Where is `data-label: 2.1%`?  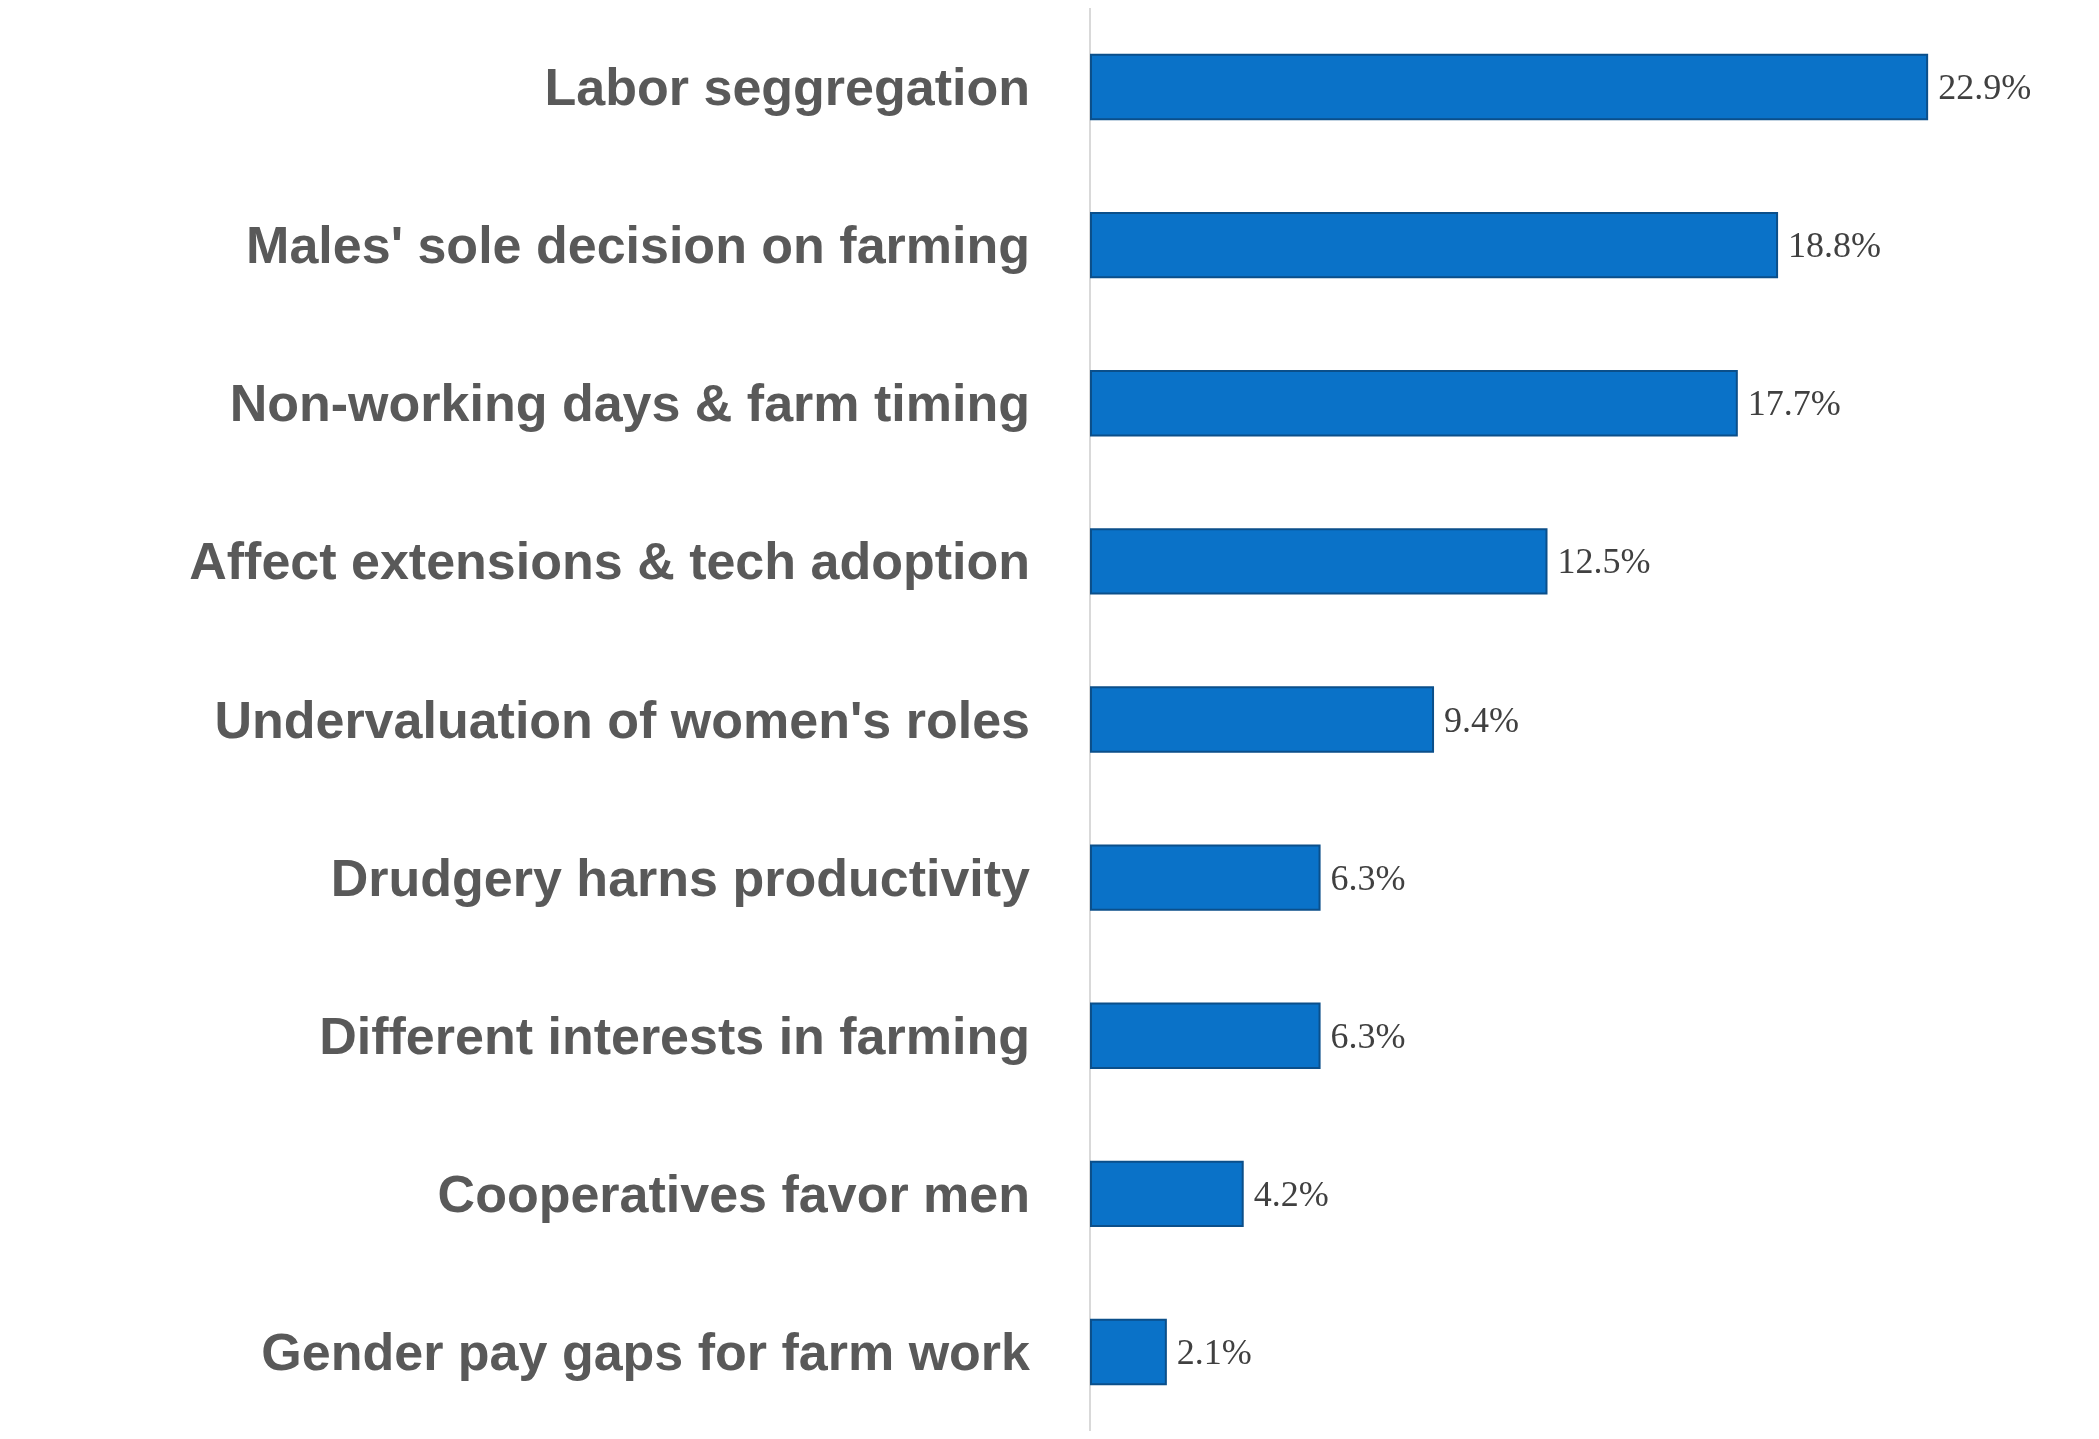
data-label: 2.1% is located at coordinates (1214, 1351).